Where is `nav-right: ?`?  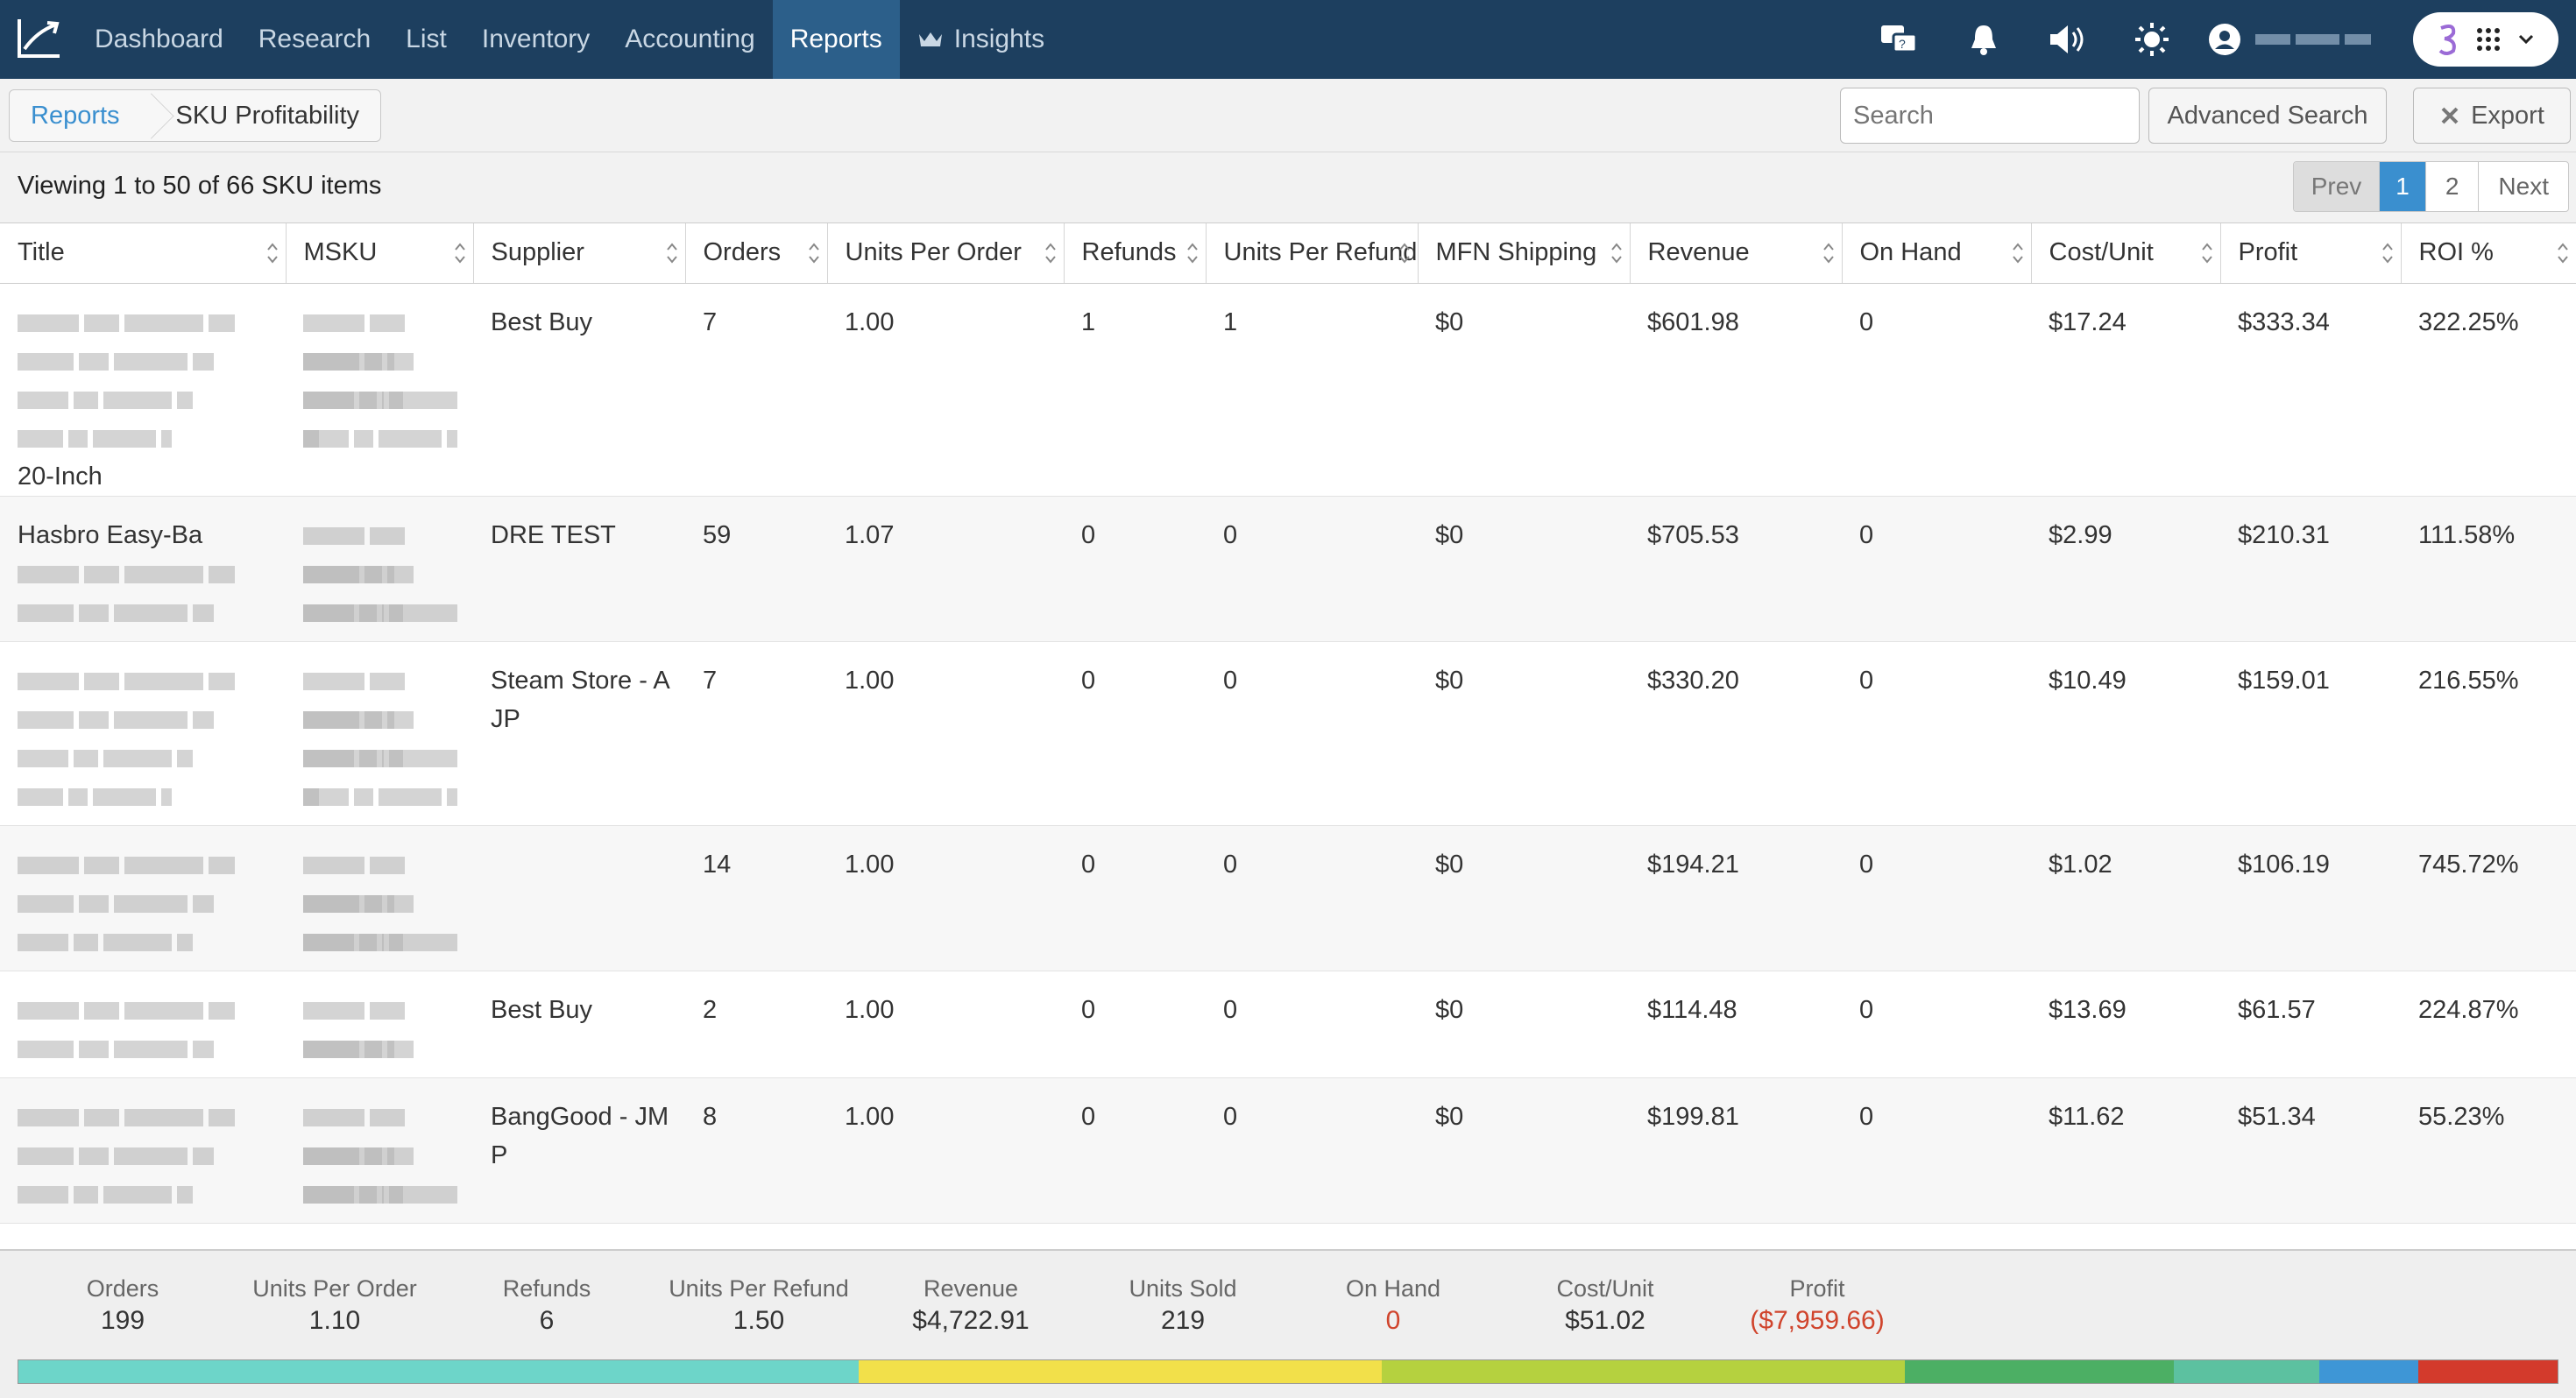
nav-right: ? is located at coordinates (2217, 39).